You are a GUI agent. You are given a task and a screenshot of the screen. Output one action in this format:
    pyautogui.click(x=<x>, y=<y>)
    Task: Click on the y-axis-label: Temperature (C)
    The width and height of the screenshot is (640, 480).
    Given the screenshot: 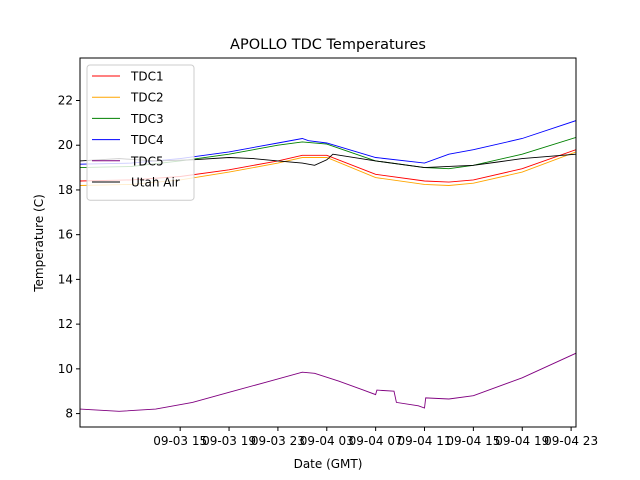 What is the action you would take?
    pyautogui.click(x=39, y=243)
    